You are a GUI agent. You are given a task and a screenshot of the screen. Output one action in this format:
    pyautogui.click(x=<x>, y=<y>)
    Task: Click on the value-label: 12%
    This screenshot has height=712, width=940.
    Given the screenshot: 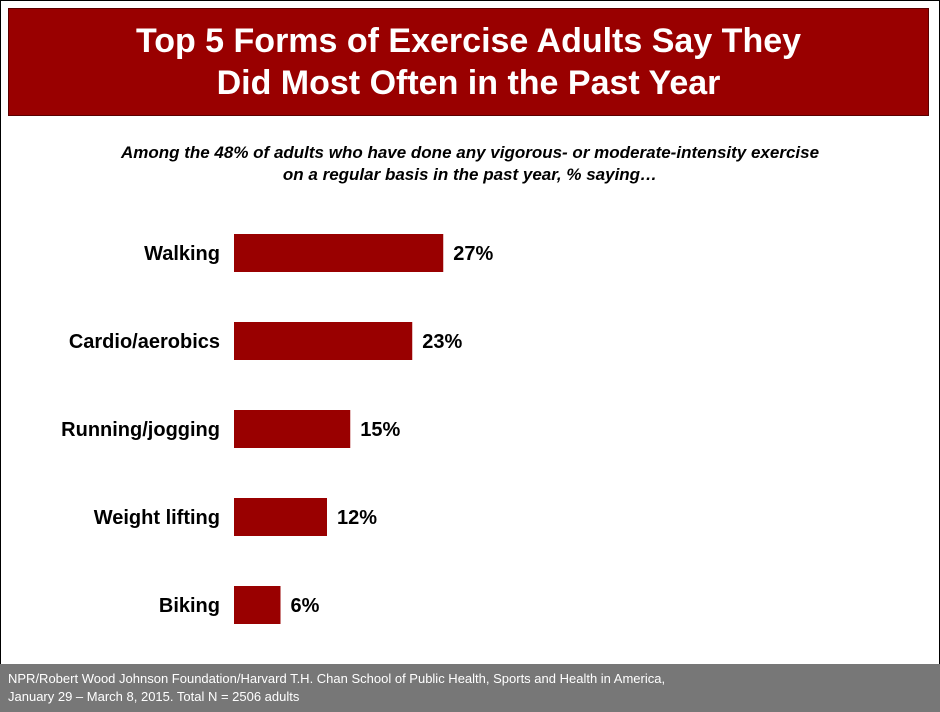 What is the action you would take?
    pyautogui.click(x=357, y=518)
    